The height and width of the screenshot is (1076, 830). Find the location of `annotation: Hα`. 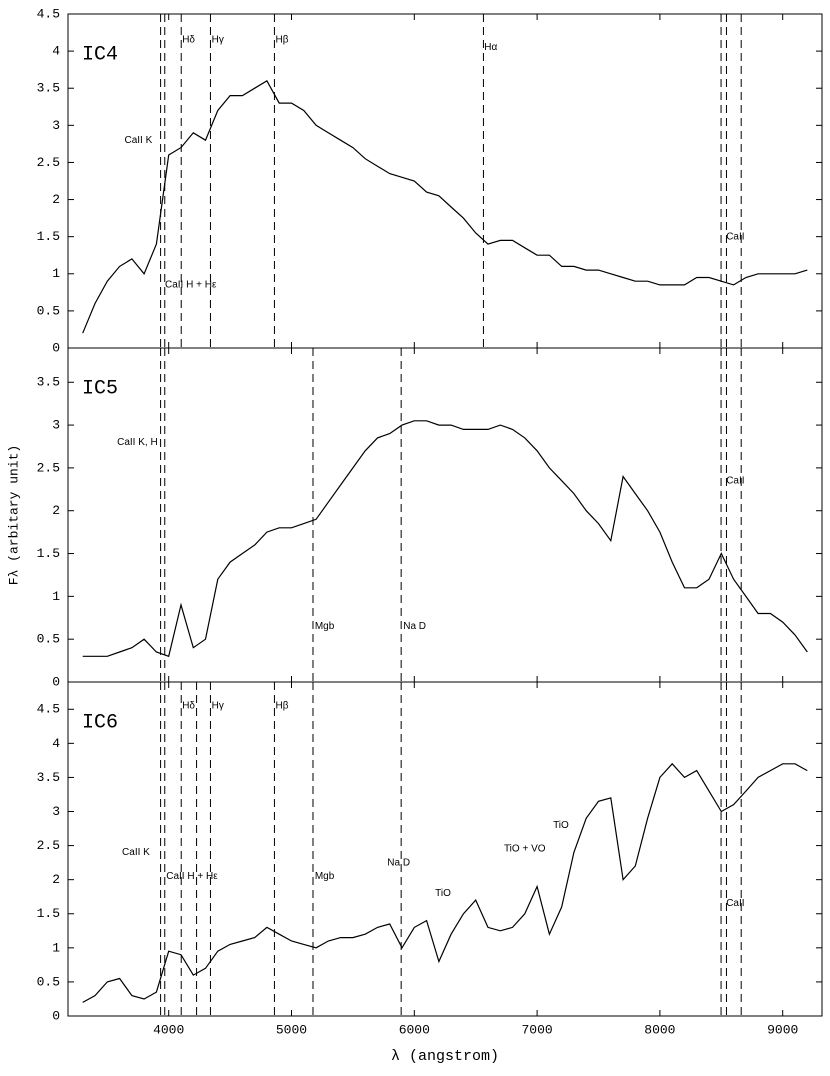

annotation: Hα is located at coordinates (490, 47).